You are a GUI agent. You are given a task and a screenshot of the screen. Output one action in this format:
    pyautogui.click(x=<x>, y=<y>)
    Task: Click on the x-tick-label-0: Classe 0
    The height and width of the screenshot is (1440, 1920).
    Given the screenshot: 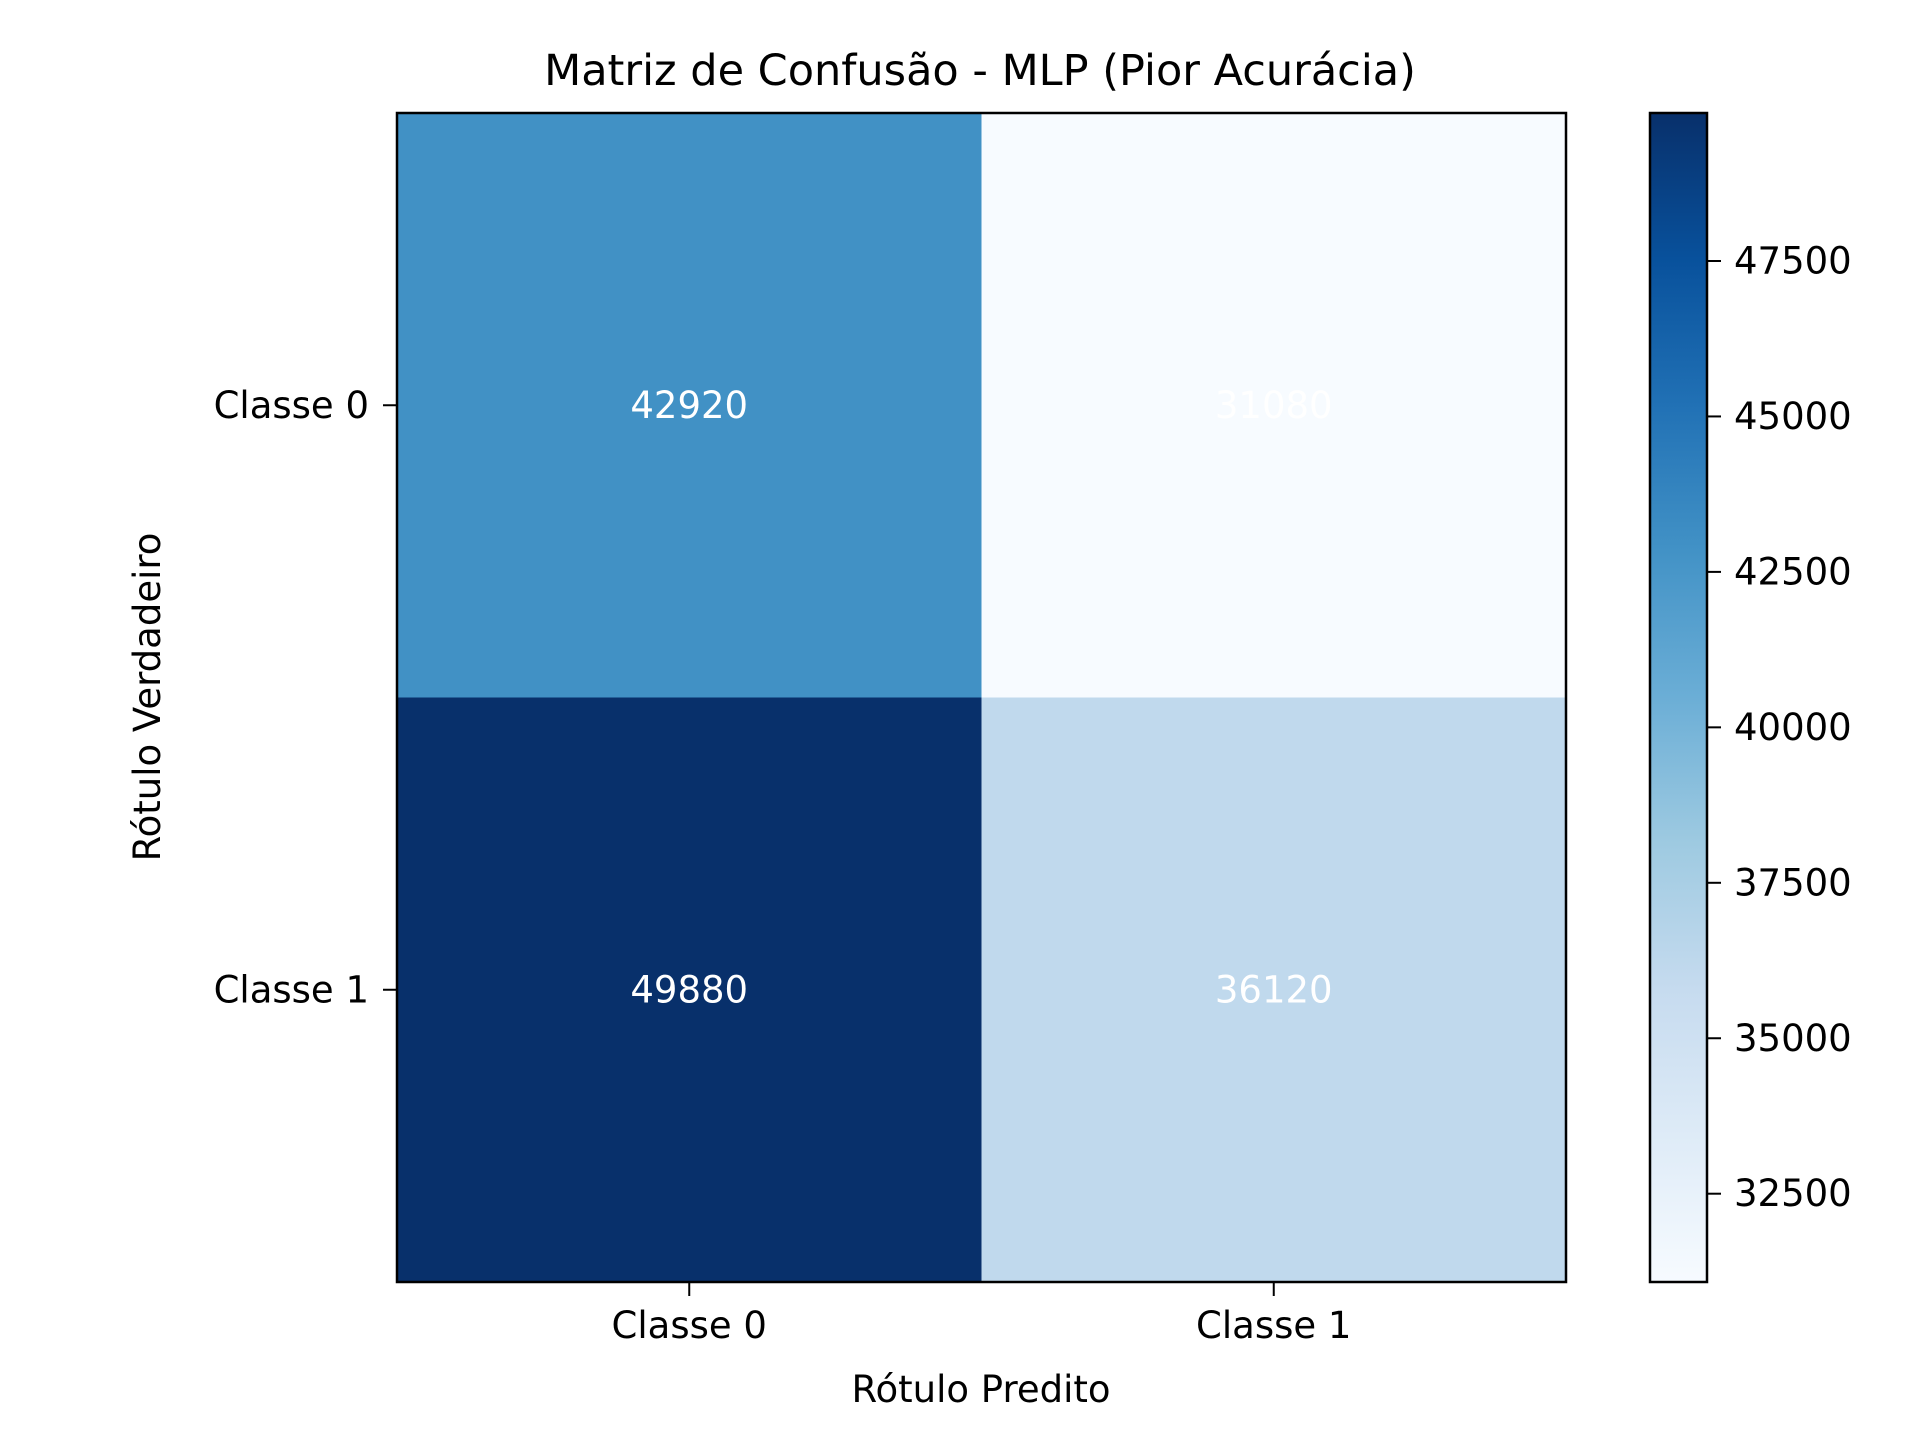 What is the action you would take?
    pyautogui.click(x=689, y=1325)
    